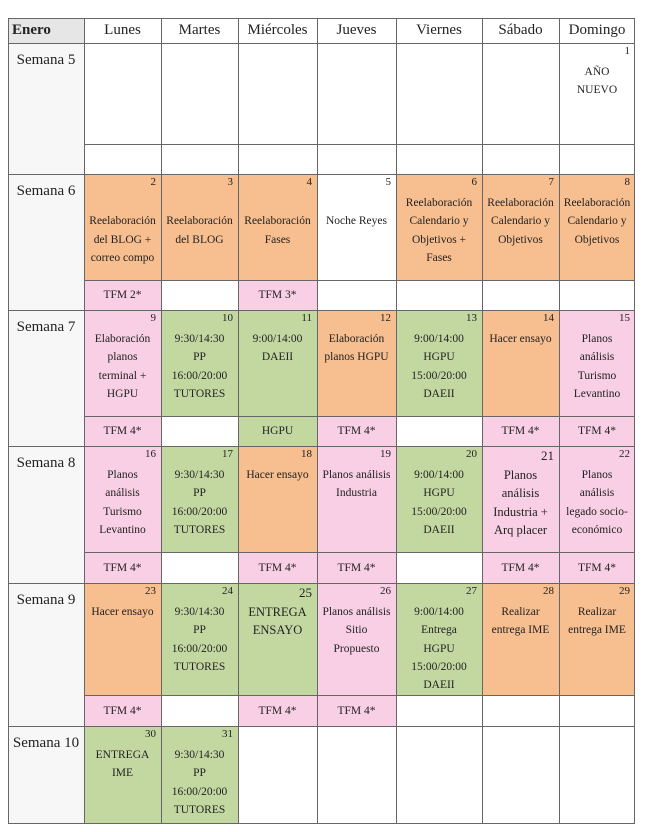 This screenshot has width=646, height=832. What do you see at coordinates (439, 648) in the screenshot?
I see `day-event: 9:00/14:00 Entrega HGPU 15:00/20:00 DAEII` at bounding box center [439, 648].